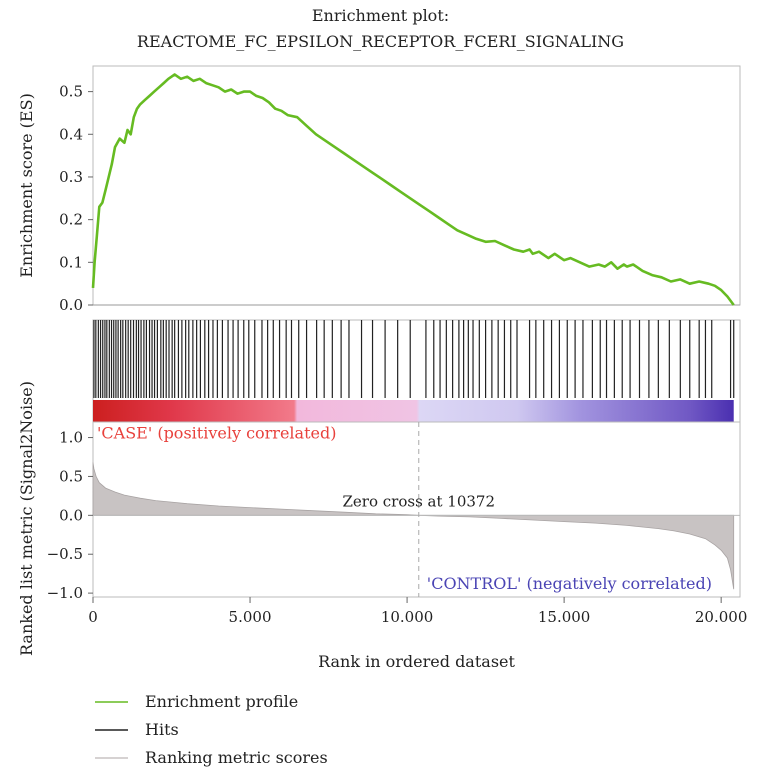 Image resolution: width=761 pixels, height=775 pixels. I want to click on metric-ytick-label: 0.5, so click(71, 476).